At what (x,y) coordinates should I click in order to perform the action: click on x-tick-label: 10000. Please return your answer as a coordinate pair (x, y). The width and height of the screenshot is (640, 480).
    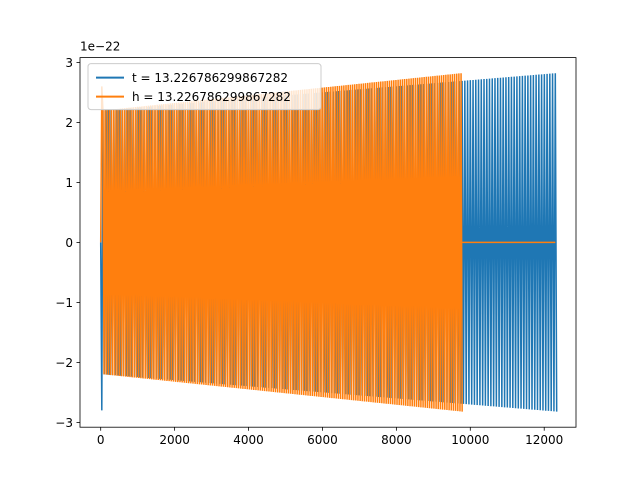
    Looking at the image, I should click on (470, 440).